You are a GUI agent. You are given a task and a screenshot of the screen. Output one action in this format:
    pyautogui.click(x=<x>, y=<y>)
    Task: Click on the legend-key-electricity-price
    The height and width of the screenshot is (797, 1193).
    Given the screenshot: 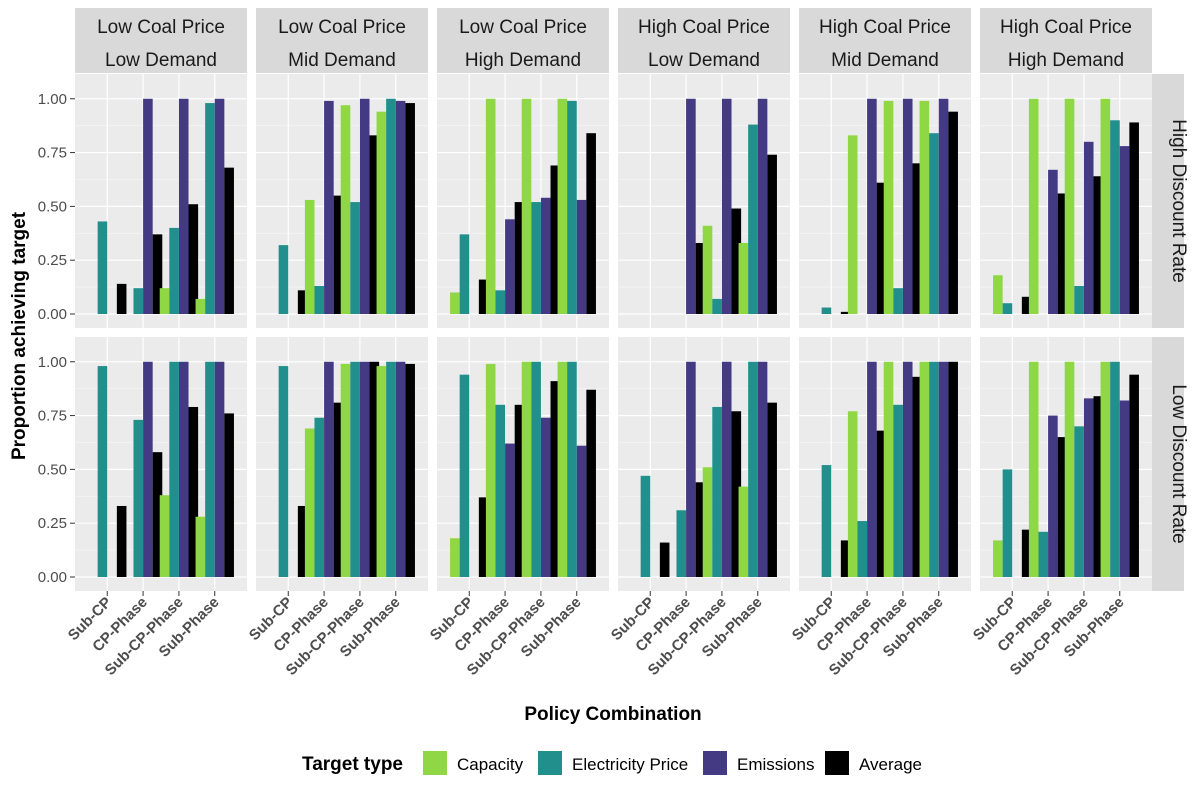 What is the action you would take?
    pyautogui.click(x=550, y=763)
    